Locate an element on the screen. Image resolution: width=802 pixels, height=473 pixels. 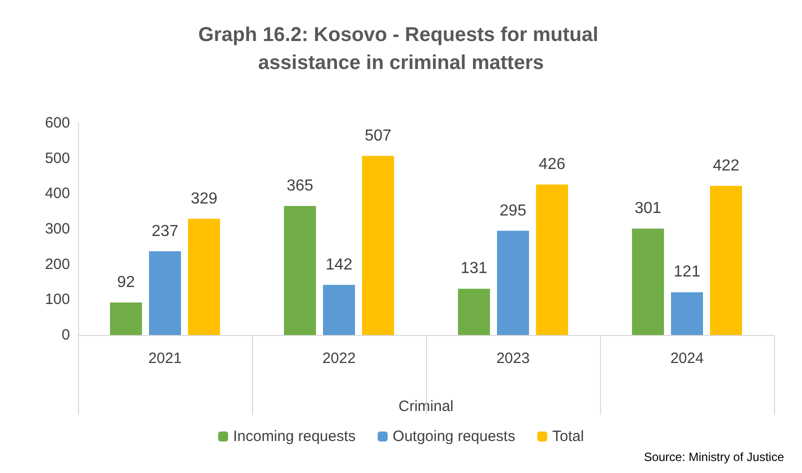
data-label: 131 is located at coordinates (474, 269).